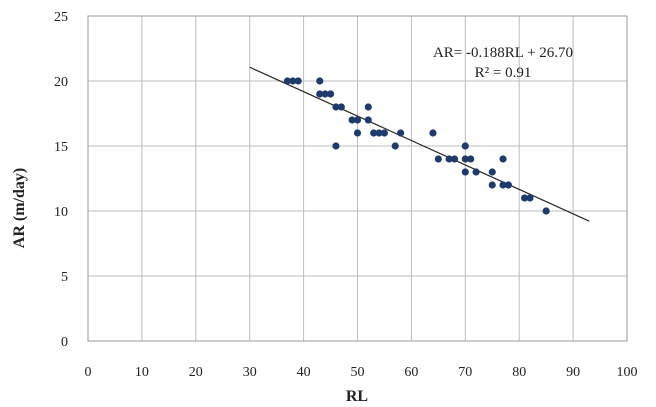  What do you see at coordinates (573, 372) in the screenshot?
I see `x-tick-label: 90` at bounding box center [573, 372].